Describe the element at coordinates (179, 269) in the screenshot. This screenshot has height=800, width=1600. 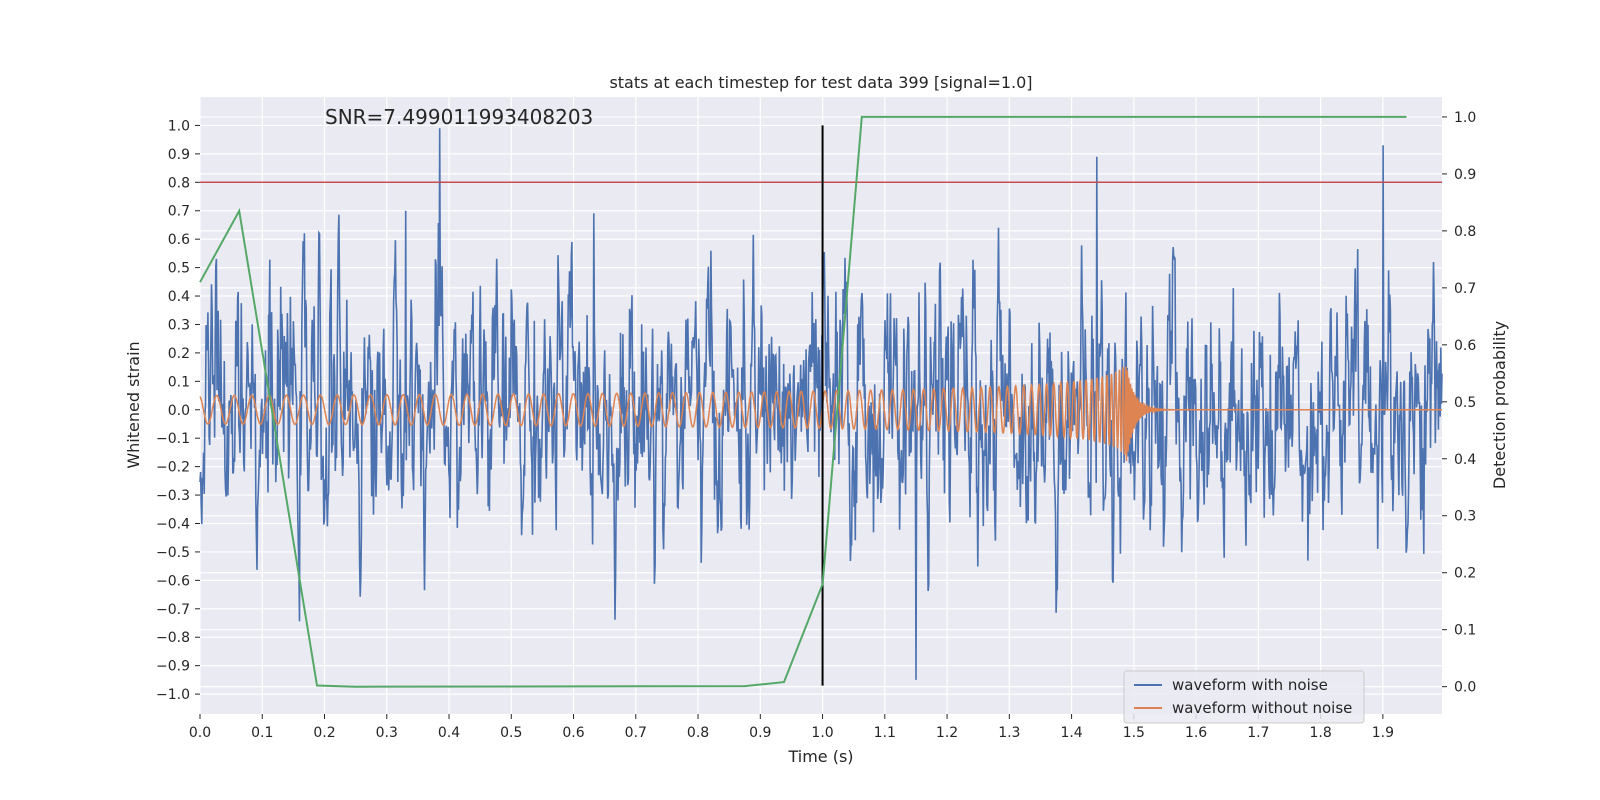
I see `y-tick-label-left: 0.5` at that location.